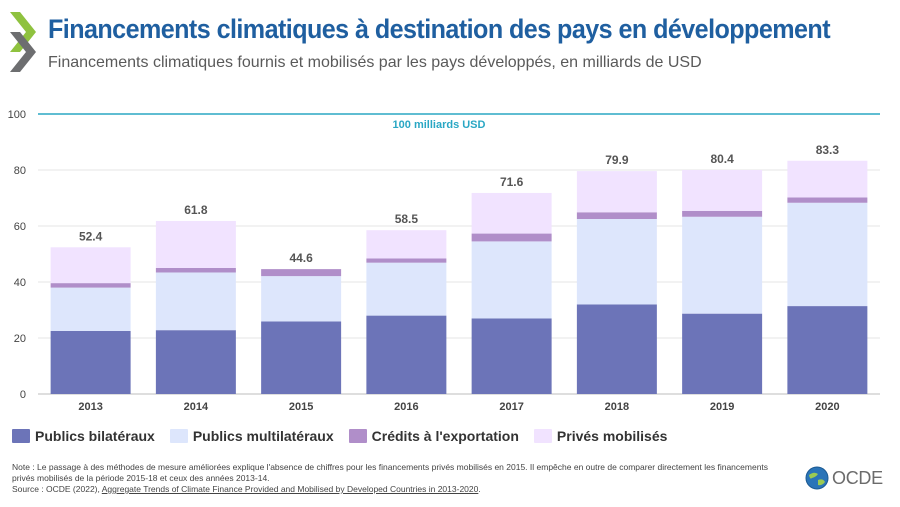  Describe the element at coordinates (512, 182) in the screenshot. I see `total-label: 71.6` at that location.